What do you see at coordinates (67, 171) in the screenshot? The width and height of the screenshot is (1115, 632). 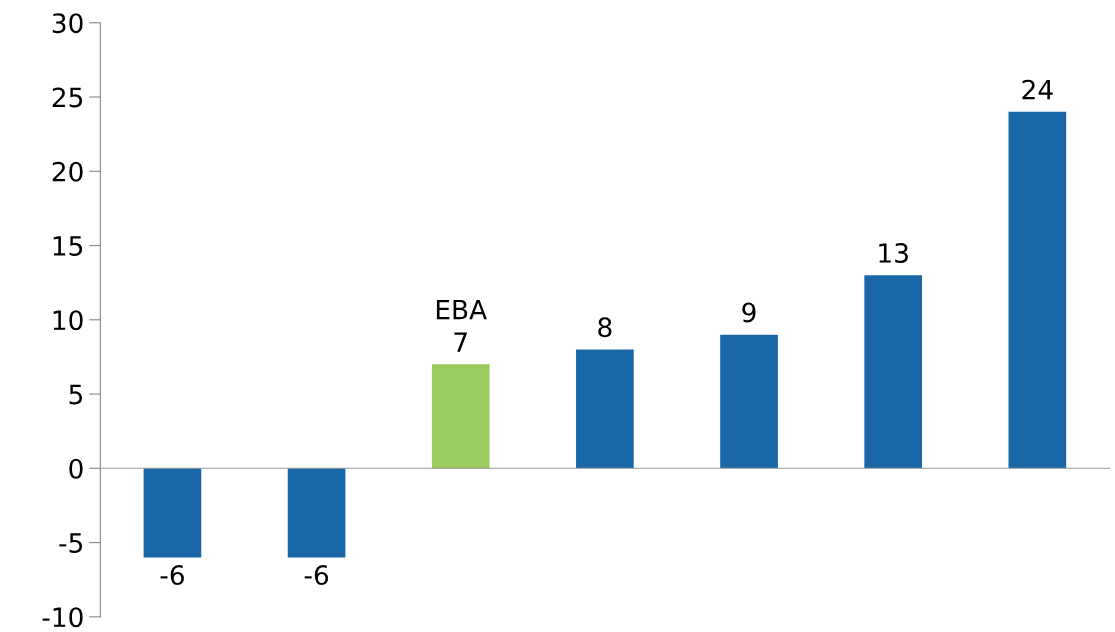 I see `y-tick-label: 20` at bounding box center [67, 171].